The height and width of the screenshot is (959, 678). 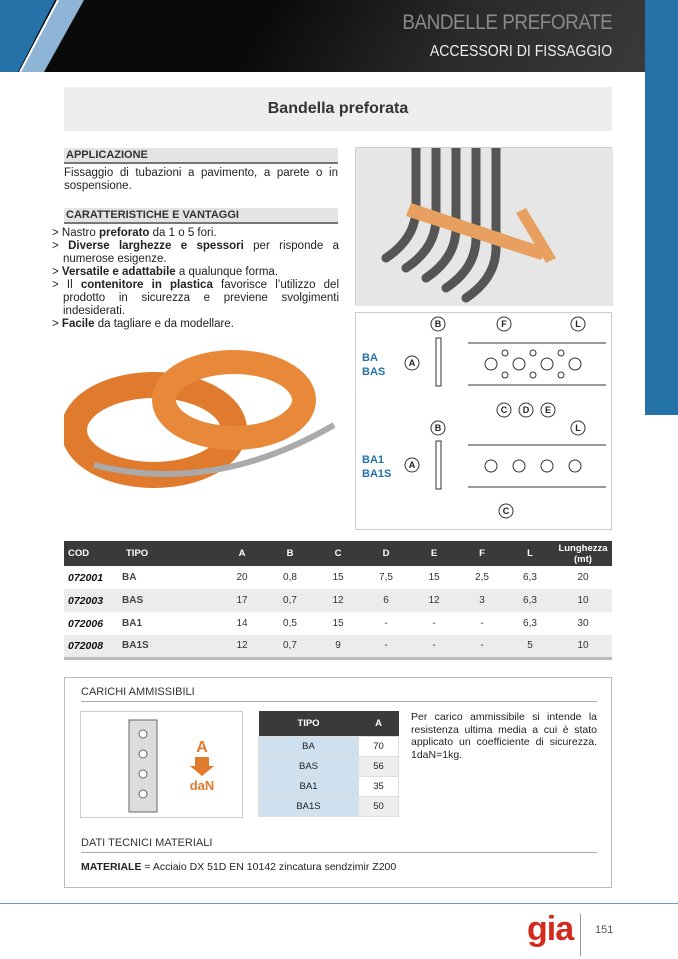 I want to click on table-cell: 6, so click(x=386, y=600).